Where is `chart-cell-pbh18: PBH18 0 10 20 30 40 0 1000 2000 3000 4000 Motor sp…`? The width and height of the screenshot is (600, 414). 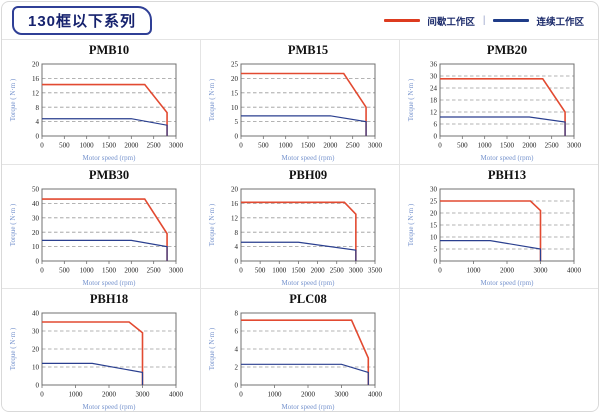
chart-cell-pbh18: PBH18 0 10 20 30 40 0 1000 2000 3000 4000 Motor sp… is located at coordinates (101, 350).